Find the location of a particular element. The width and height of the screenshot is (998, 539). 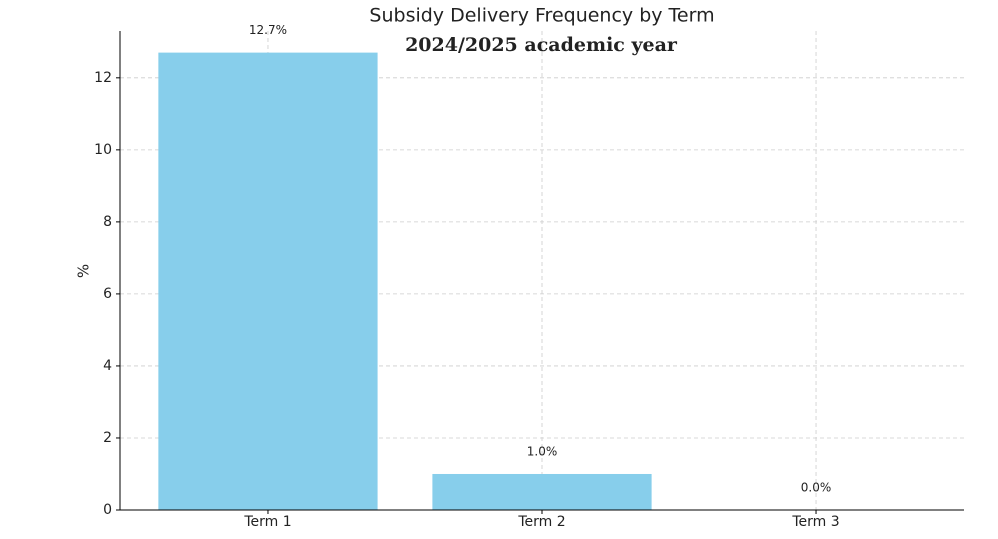

bar is located at coordinates (542, 491).